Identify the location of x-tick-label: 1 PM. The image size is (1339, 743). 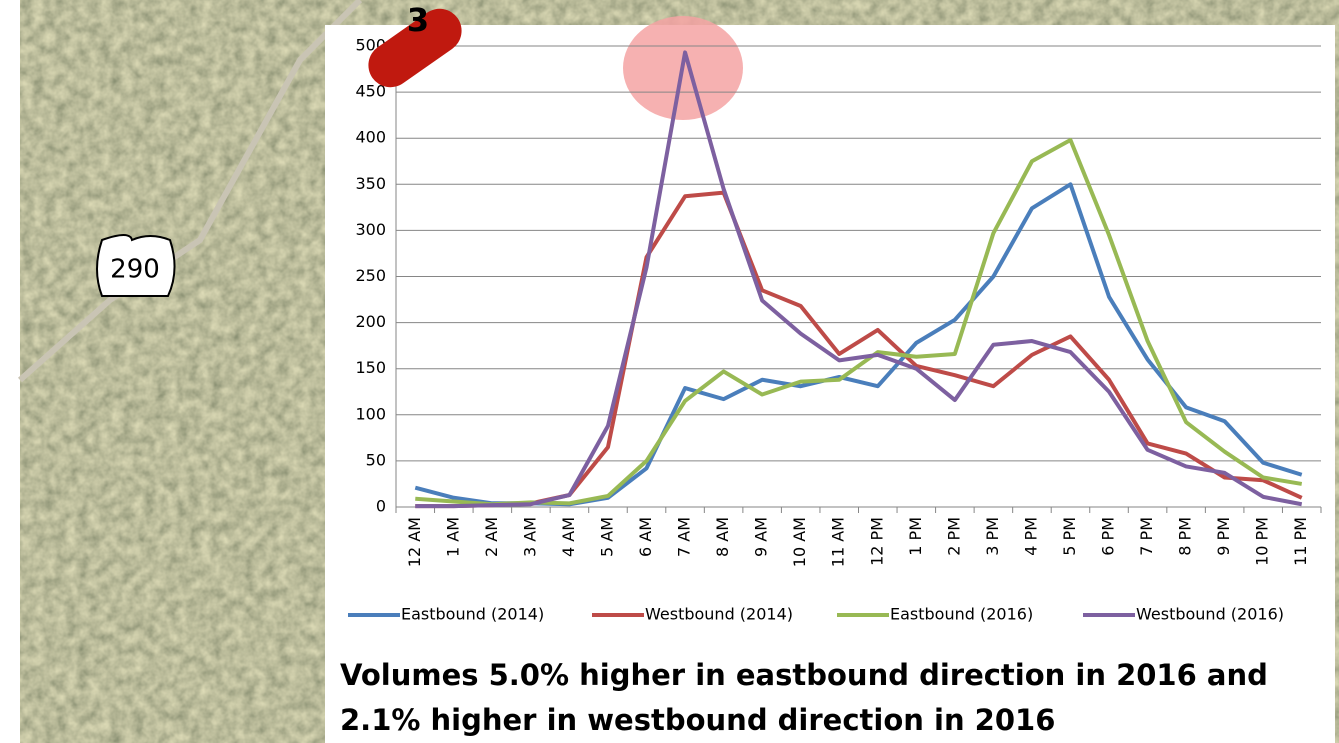
(915, 536).